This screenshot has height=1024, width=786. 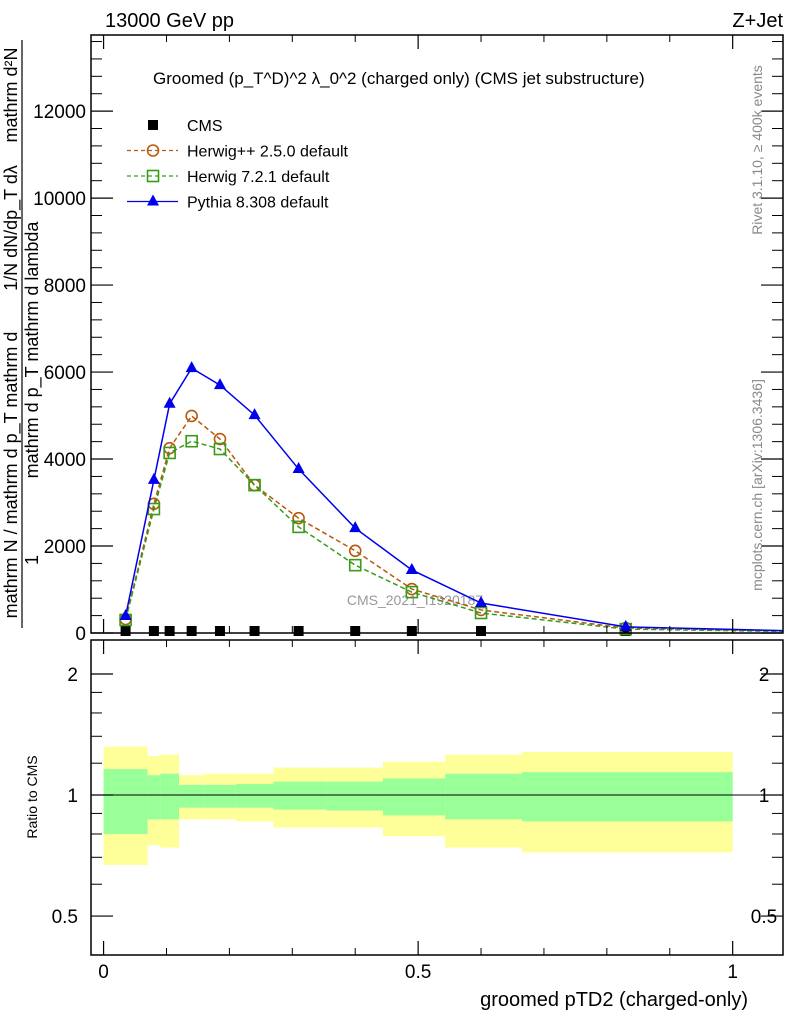 I want to click on ratio-y-tick-label: 0.5, so click(x=65, y=917).